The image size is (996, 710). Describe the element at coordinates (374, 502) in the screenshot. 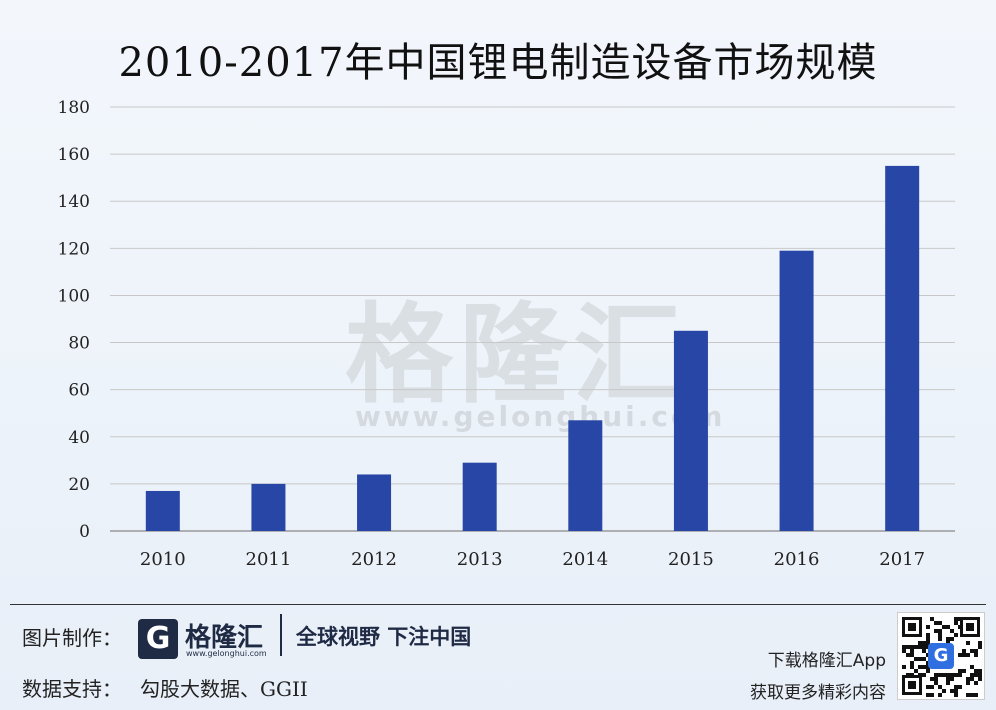

I see `bar-2012` at that location.